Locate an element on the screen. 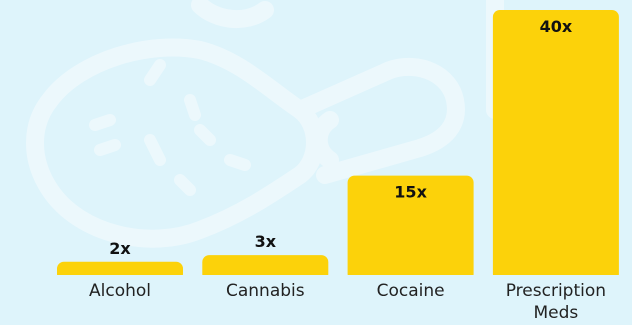 Image resolution: width=632 pixels, height=325 pixels. category-label: Cocaine is located at coordinates (411, 291).